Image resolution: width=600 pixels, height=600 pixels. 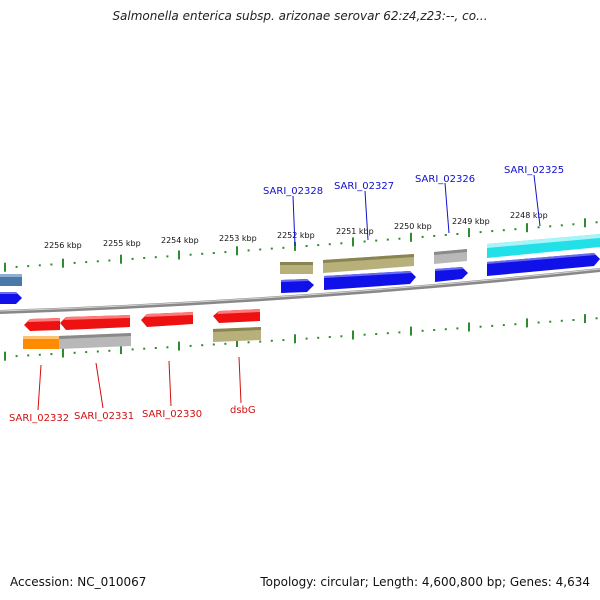 I want to click on gene-label-SARI_02328: SARI_02328, so click(x=293, y=191).